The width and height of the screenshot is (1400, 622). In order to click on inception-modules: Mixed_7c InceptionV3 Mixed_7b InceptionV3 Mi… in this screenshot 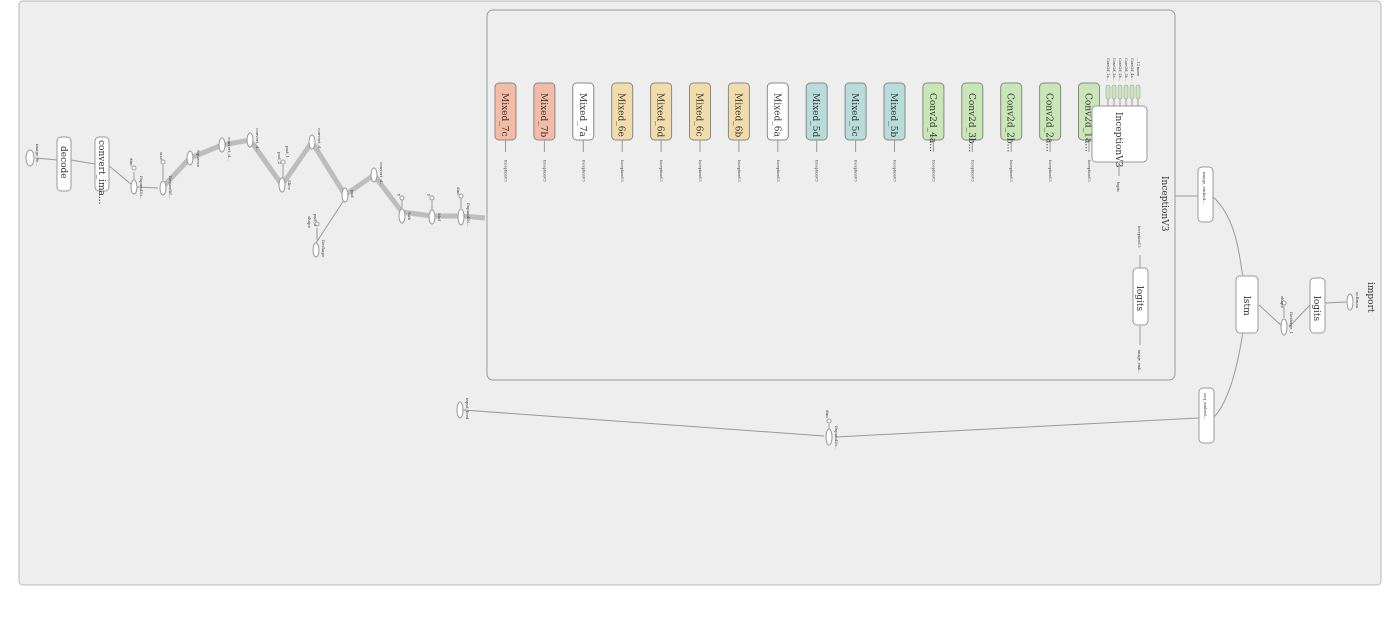, I will do `click(797, 132)`.